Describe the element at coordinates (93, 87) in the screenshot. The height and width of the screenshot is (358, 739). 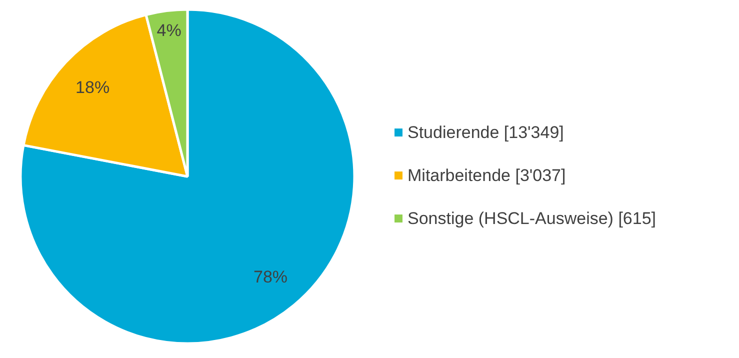
I see `data-label: 18%` at that location.